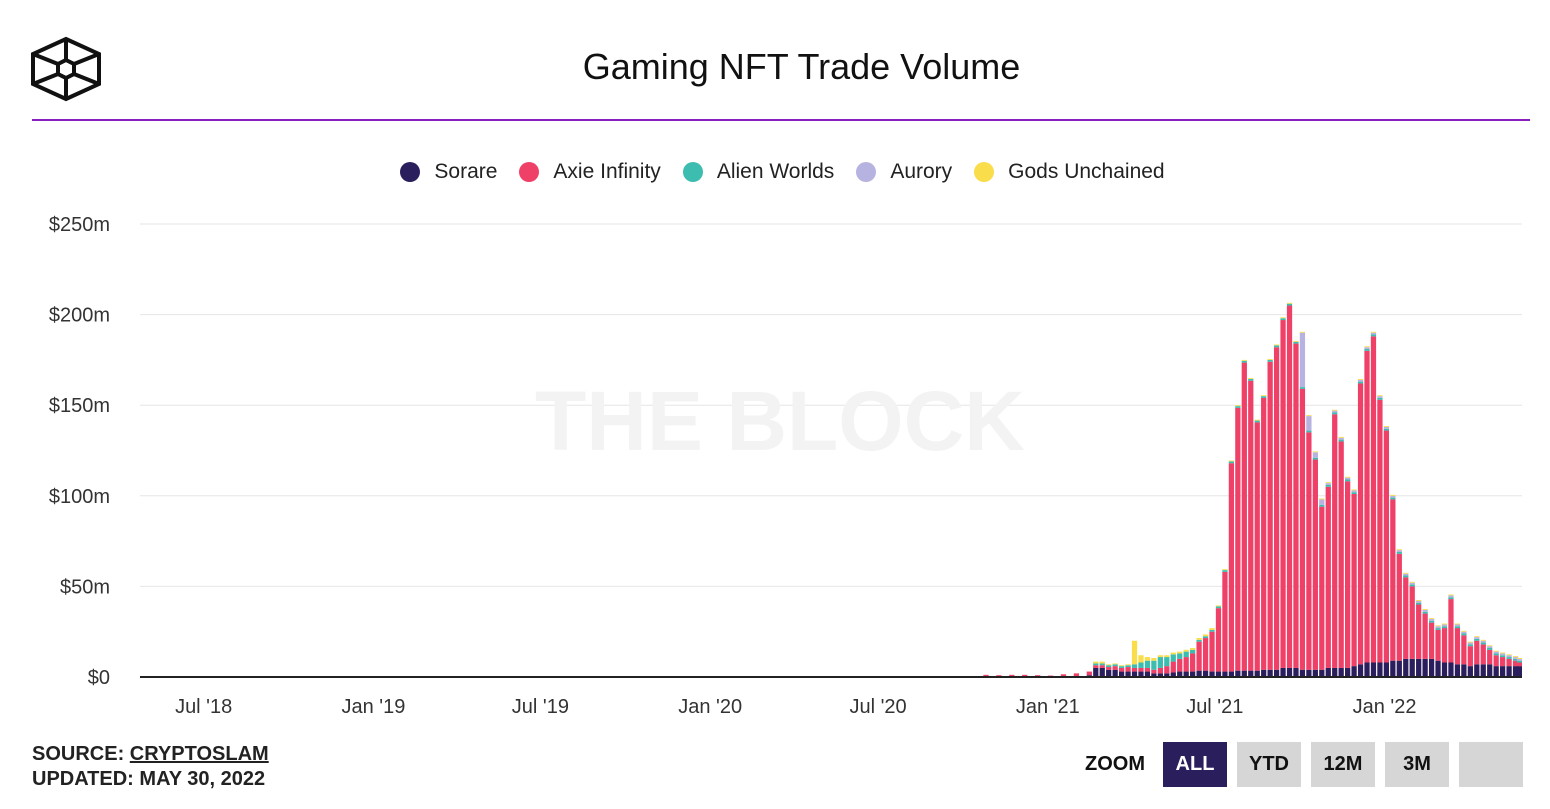  What do you see at coordinates (1491, 764) in the screenshot?
I see `zoom-blank-button` at bounding box center [1491, 764].